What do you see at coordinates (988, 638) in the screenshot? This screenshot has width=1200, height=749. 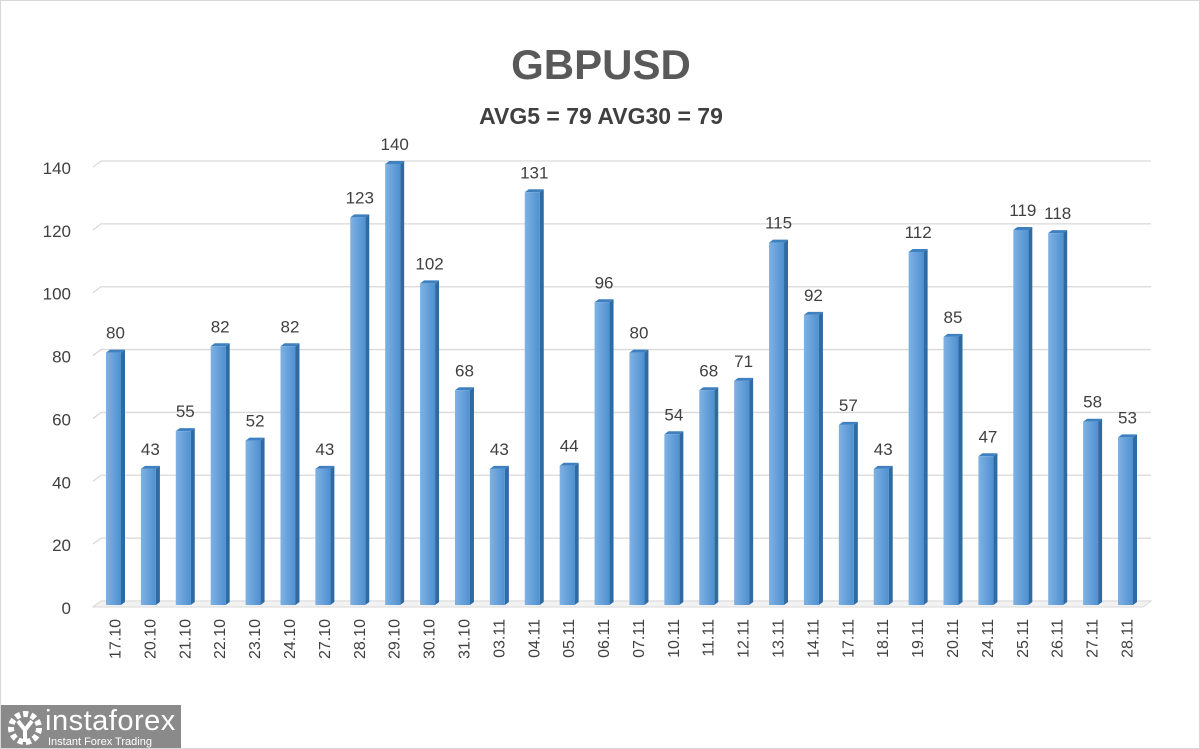 I see `x-tick-label: 24.11` at bounding box center [988, 638].